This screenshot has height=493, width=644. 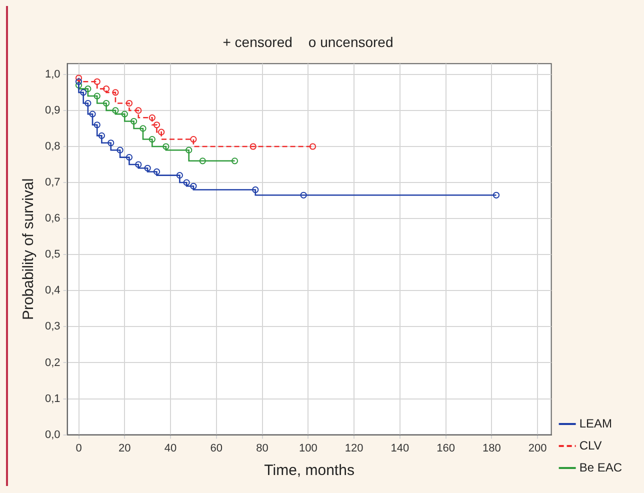 I want to click on text: + censored, so click(x=257, y=42).